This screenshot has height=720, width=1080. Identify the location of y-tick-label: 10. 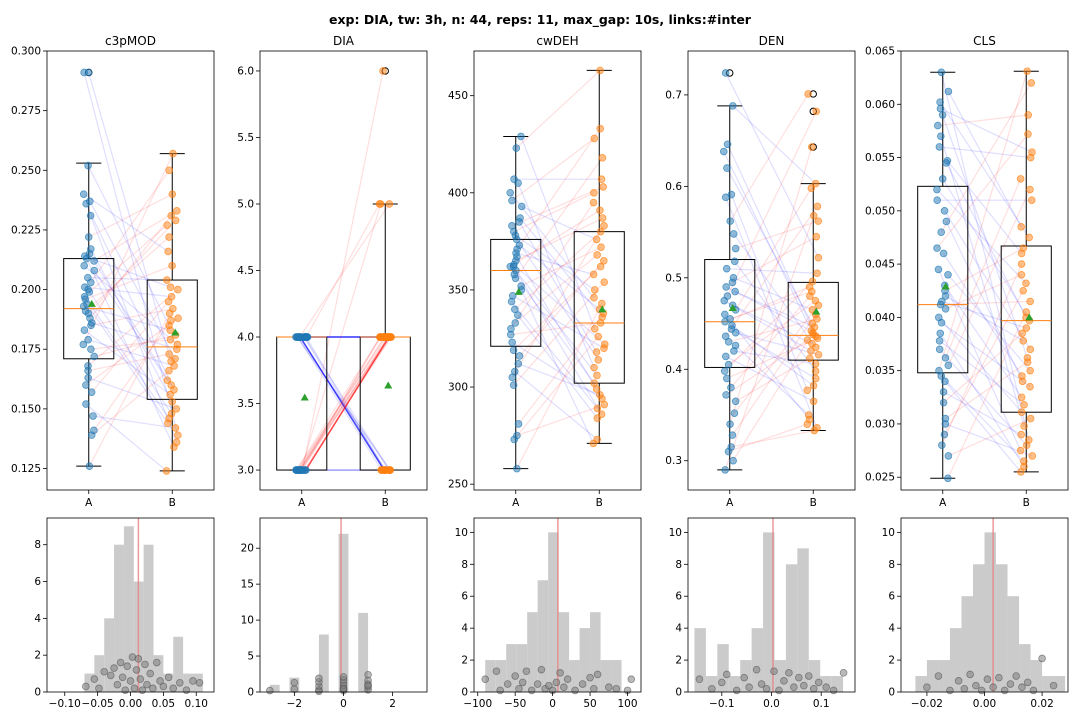
(888, 533).